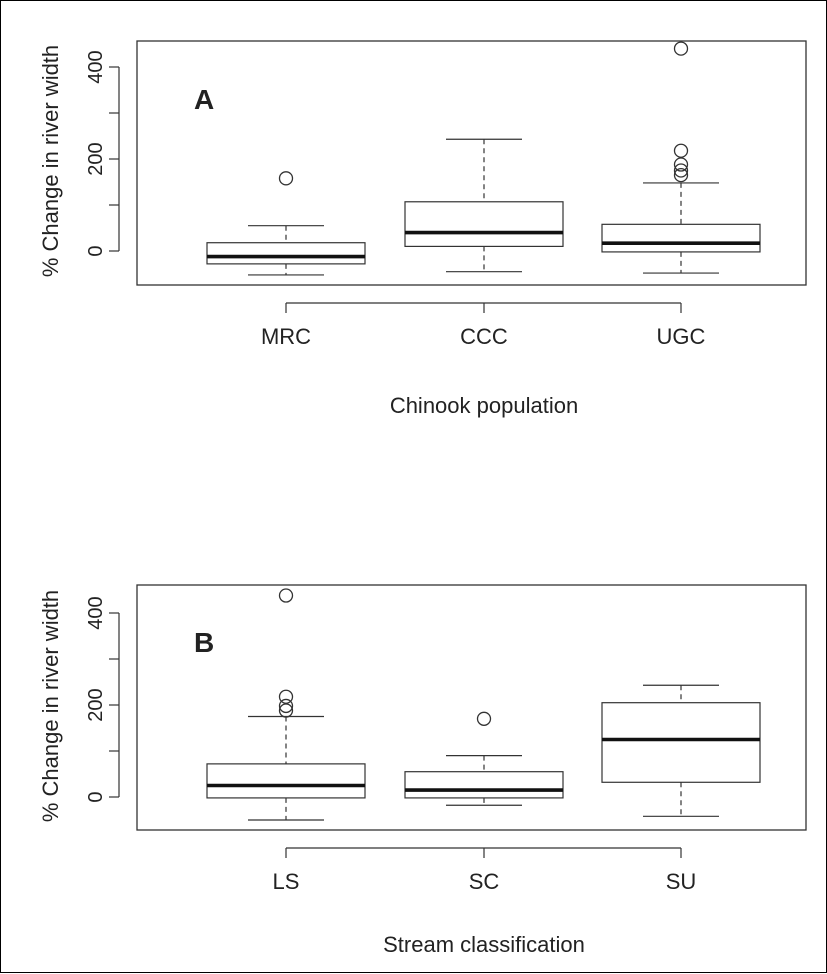 The height and width of the screenshot is (974, 827). What do you see at coordinates (681, 881) in the screenshot?
I see `x-tick-label-su: SU` at bounding box center [681, 881].